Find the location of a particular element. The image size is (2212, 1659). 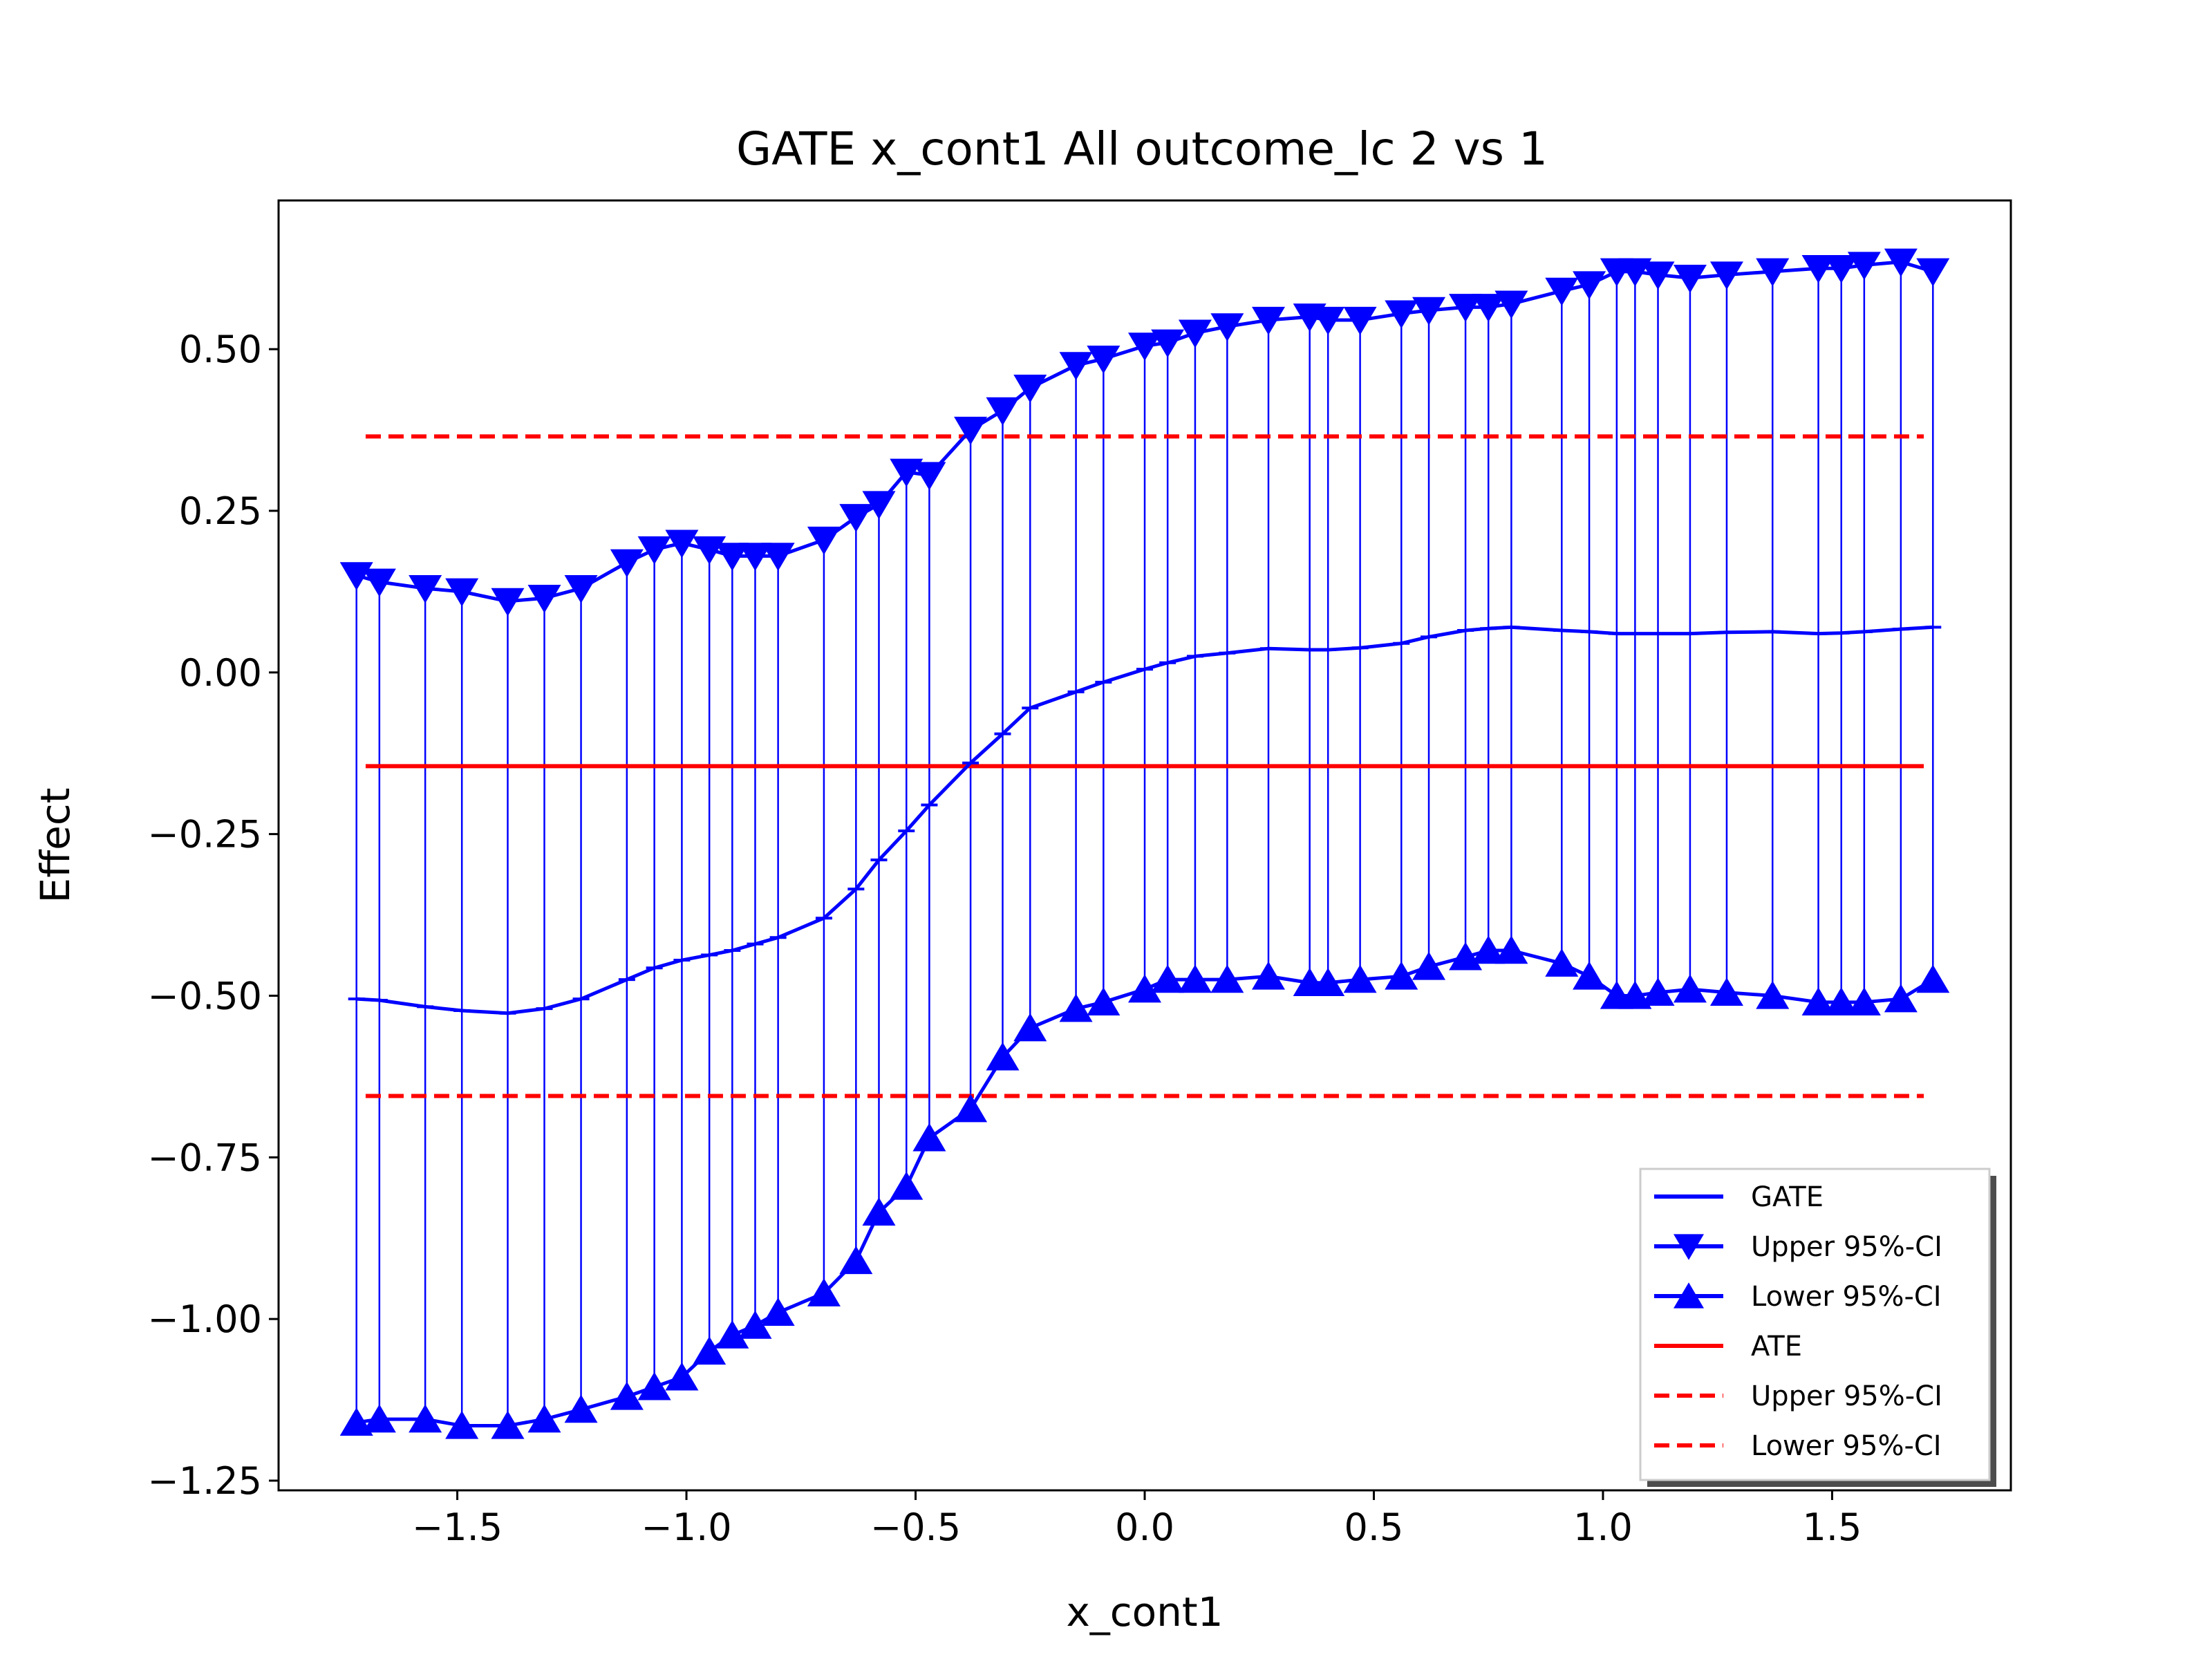

legend-label: GATE is located at coordinates (1788, 1197).